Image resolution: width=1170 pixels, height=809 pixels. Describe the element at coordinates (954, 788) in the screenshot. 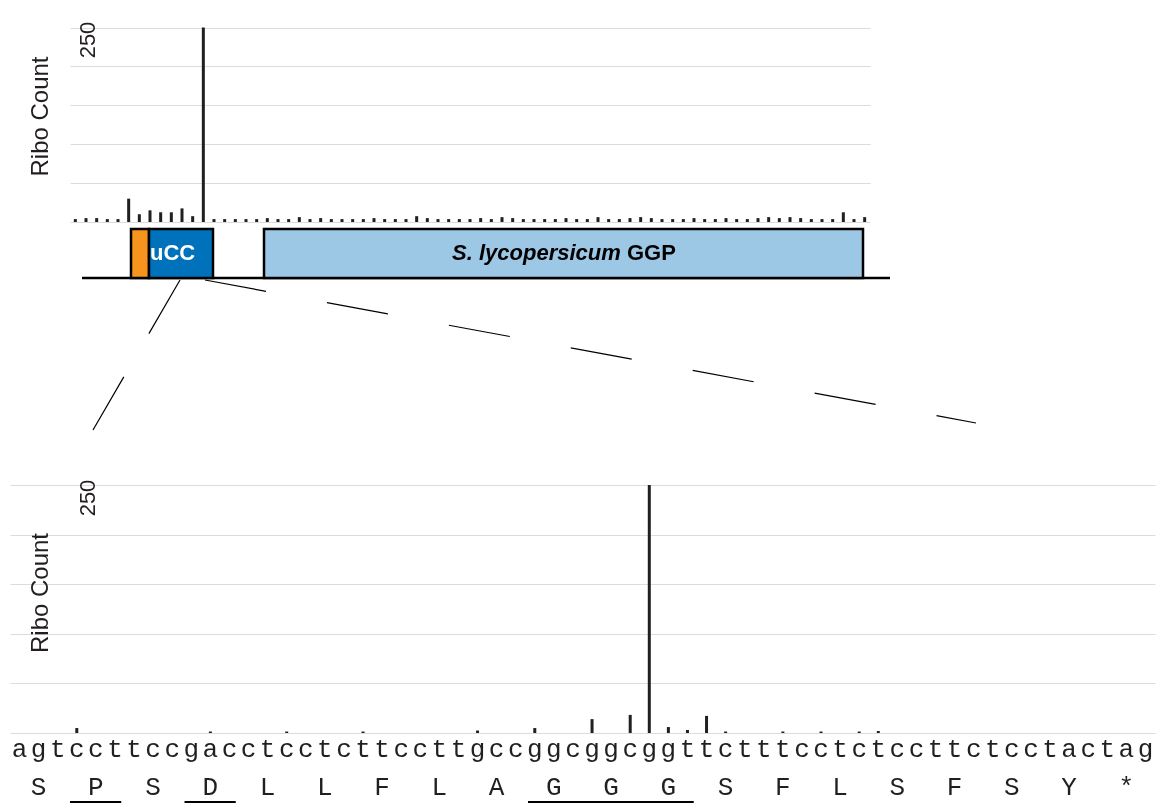

I see `text: F` at that location.